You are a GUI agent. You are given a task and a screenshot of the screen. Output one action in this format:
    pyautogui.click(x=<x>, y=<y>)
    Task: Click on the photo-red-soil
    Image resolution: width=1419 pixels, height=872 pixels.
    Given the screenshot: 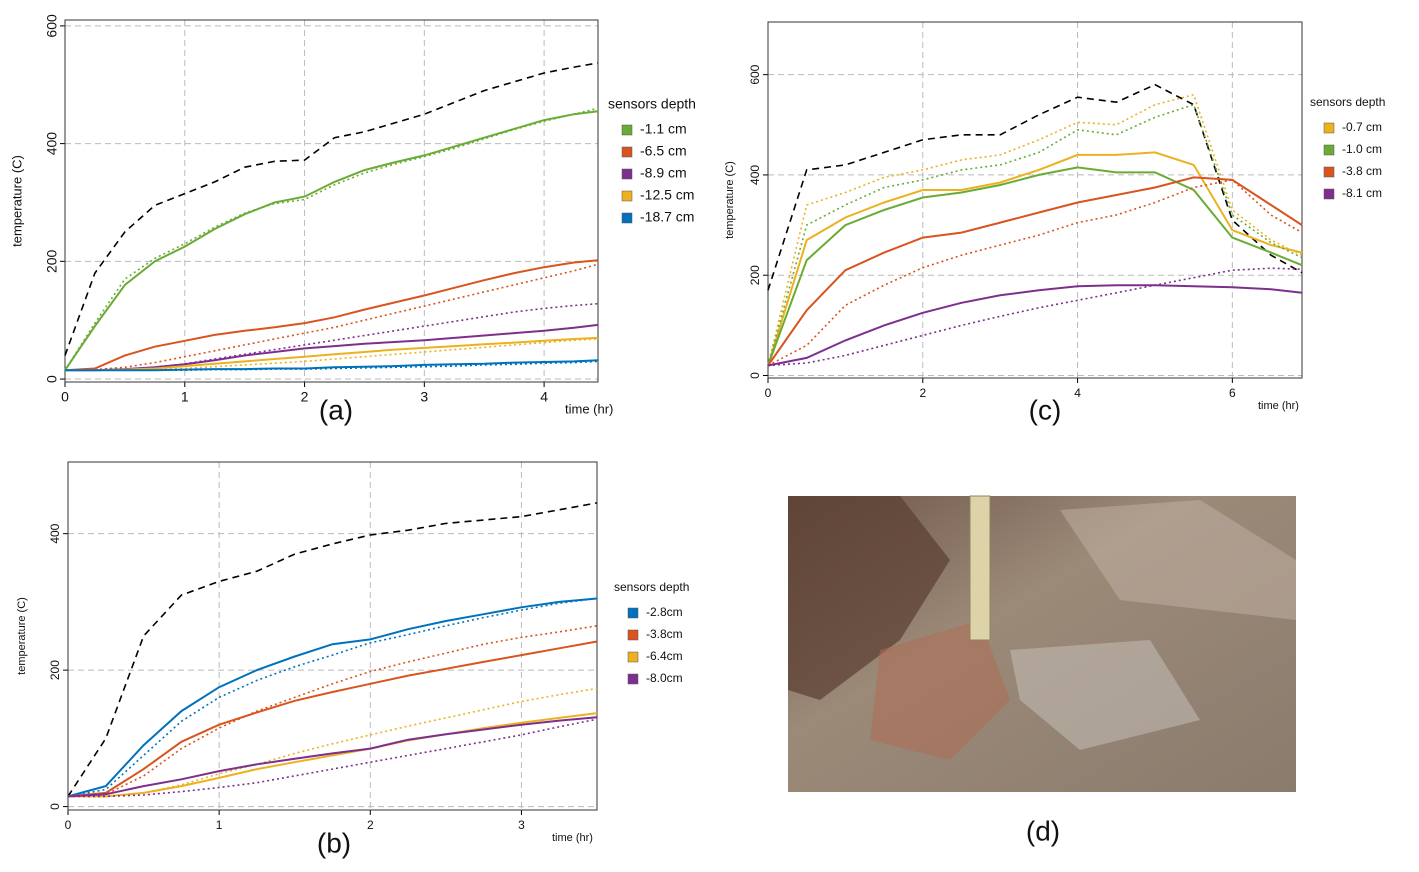 What is the action you would take?
    pyautogui.click(x=940, y=690)
    